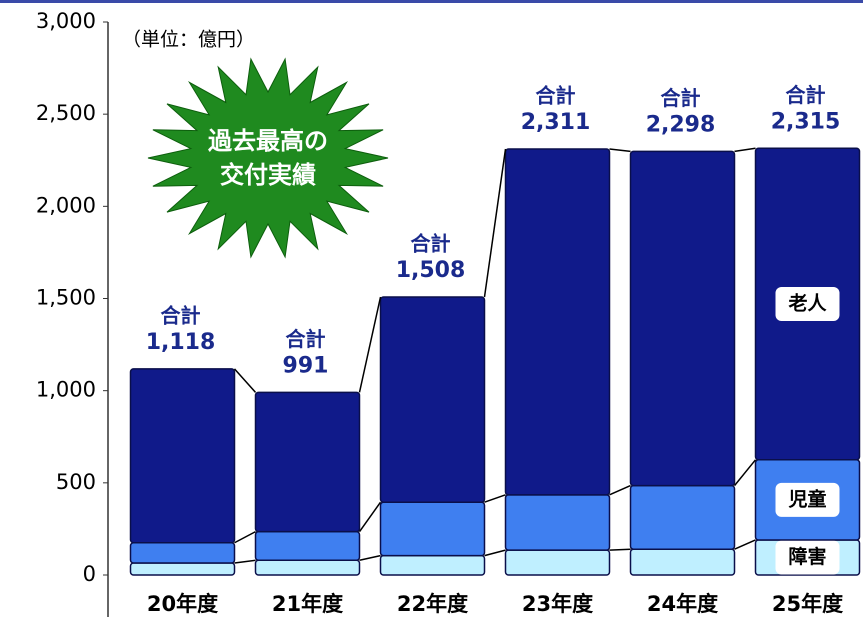  I want to click on total-label: 2,315, so click(806, 121).